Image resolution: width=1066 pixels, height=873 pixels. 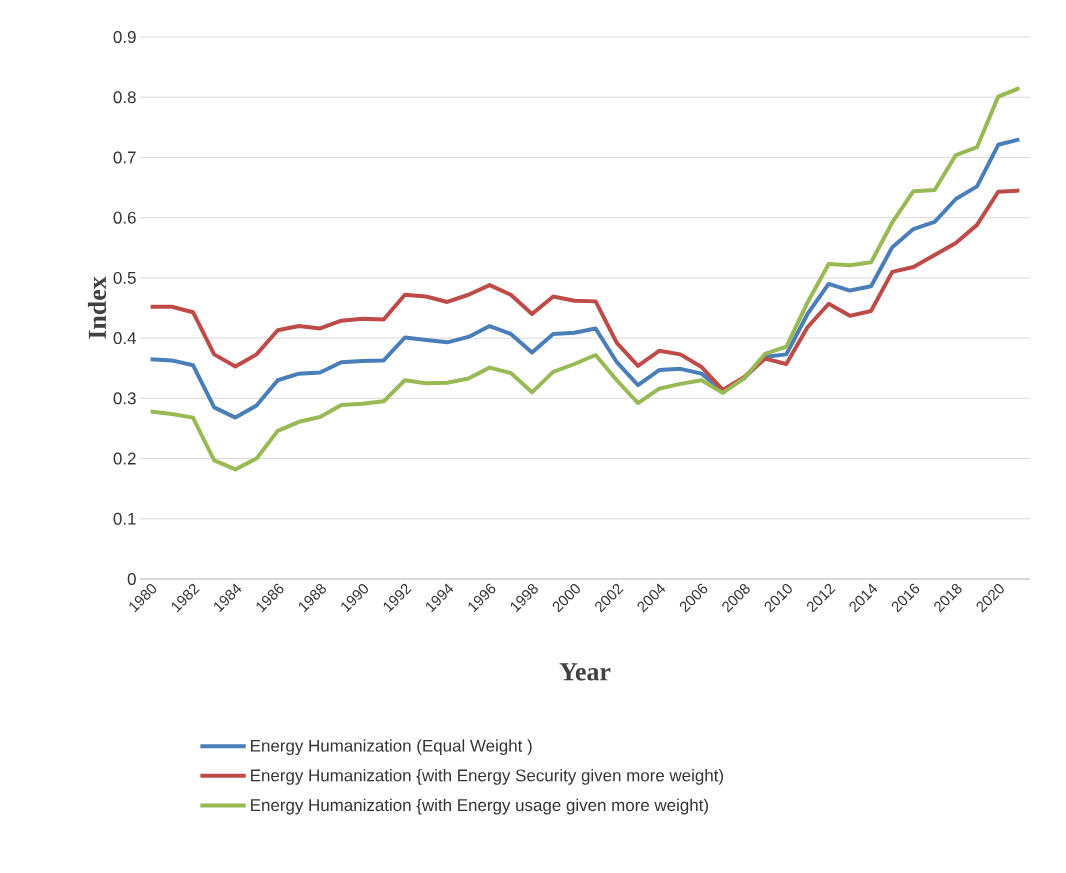 I want to click on x-axis-title: Year, so click(x=585, y=672).